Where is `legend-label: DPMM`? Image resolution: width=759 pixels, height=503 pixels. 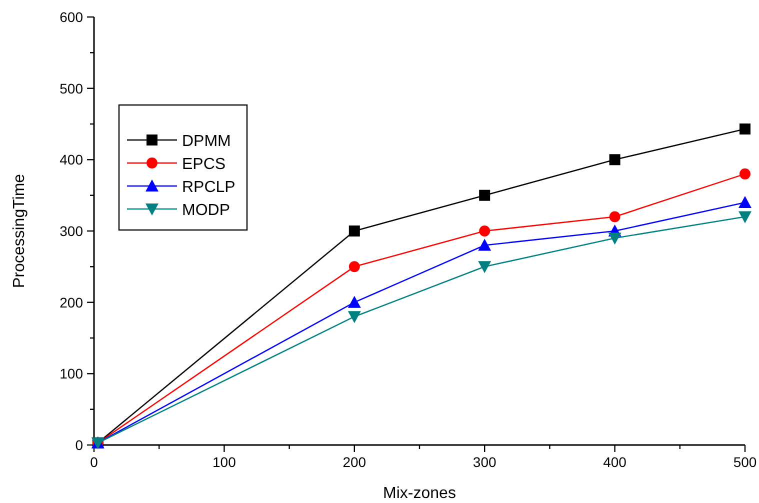 legend-label: DPMM is located at coordinates (206, 141).